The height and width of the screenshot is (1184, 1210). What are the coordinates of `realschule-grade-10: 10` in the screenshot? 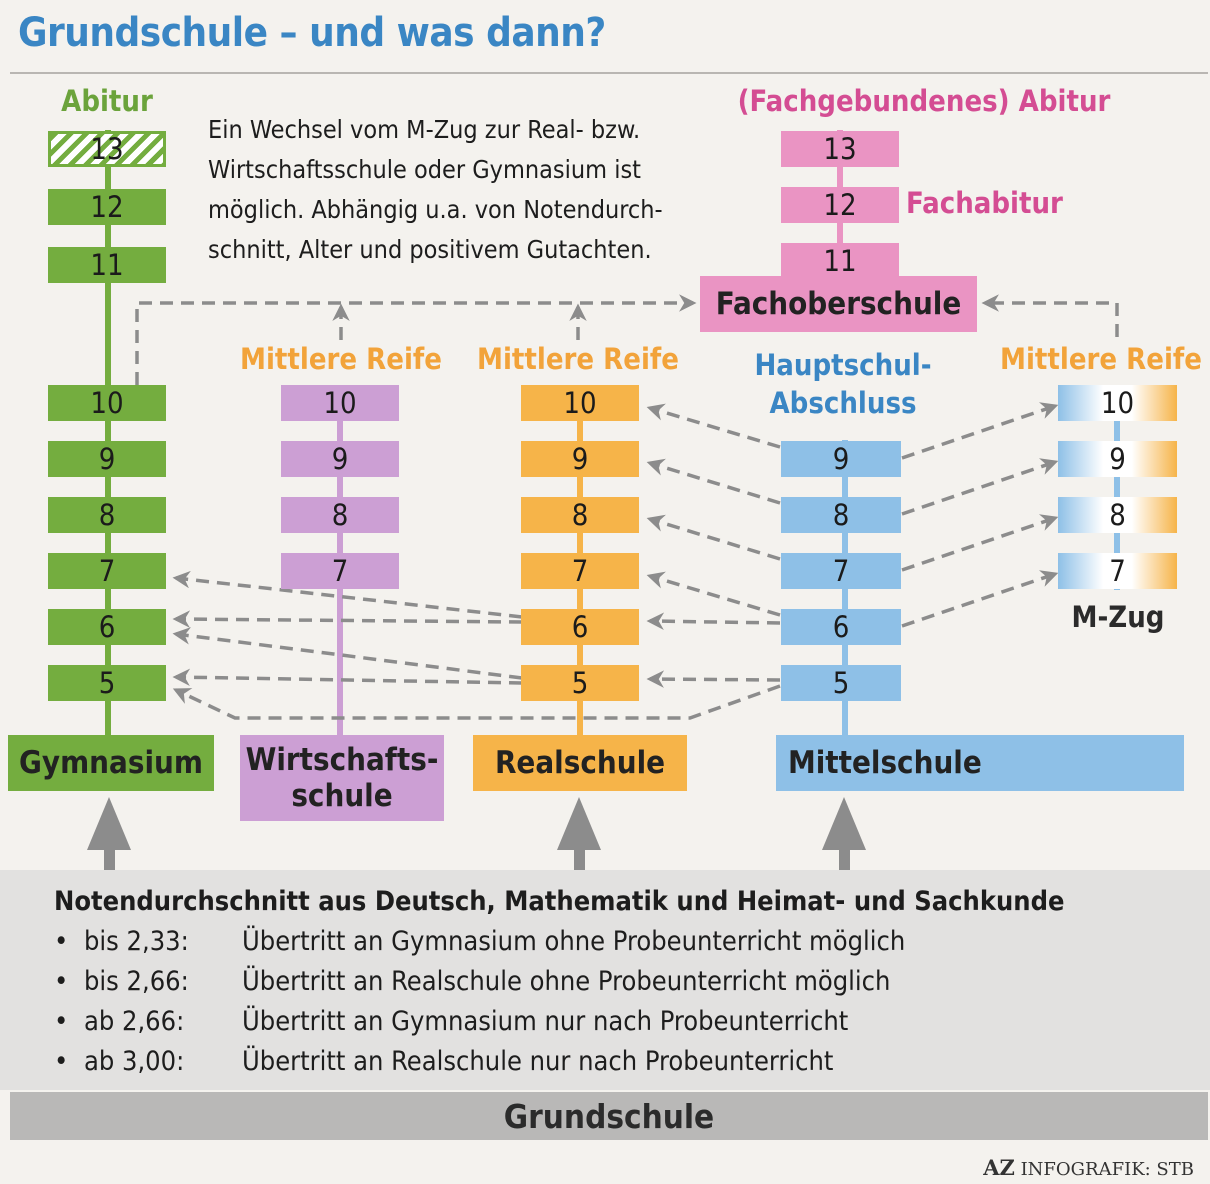 It's located at (580, 403).